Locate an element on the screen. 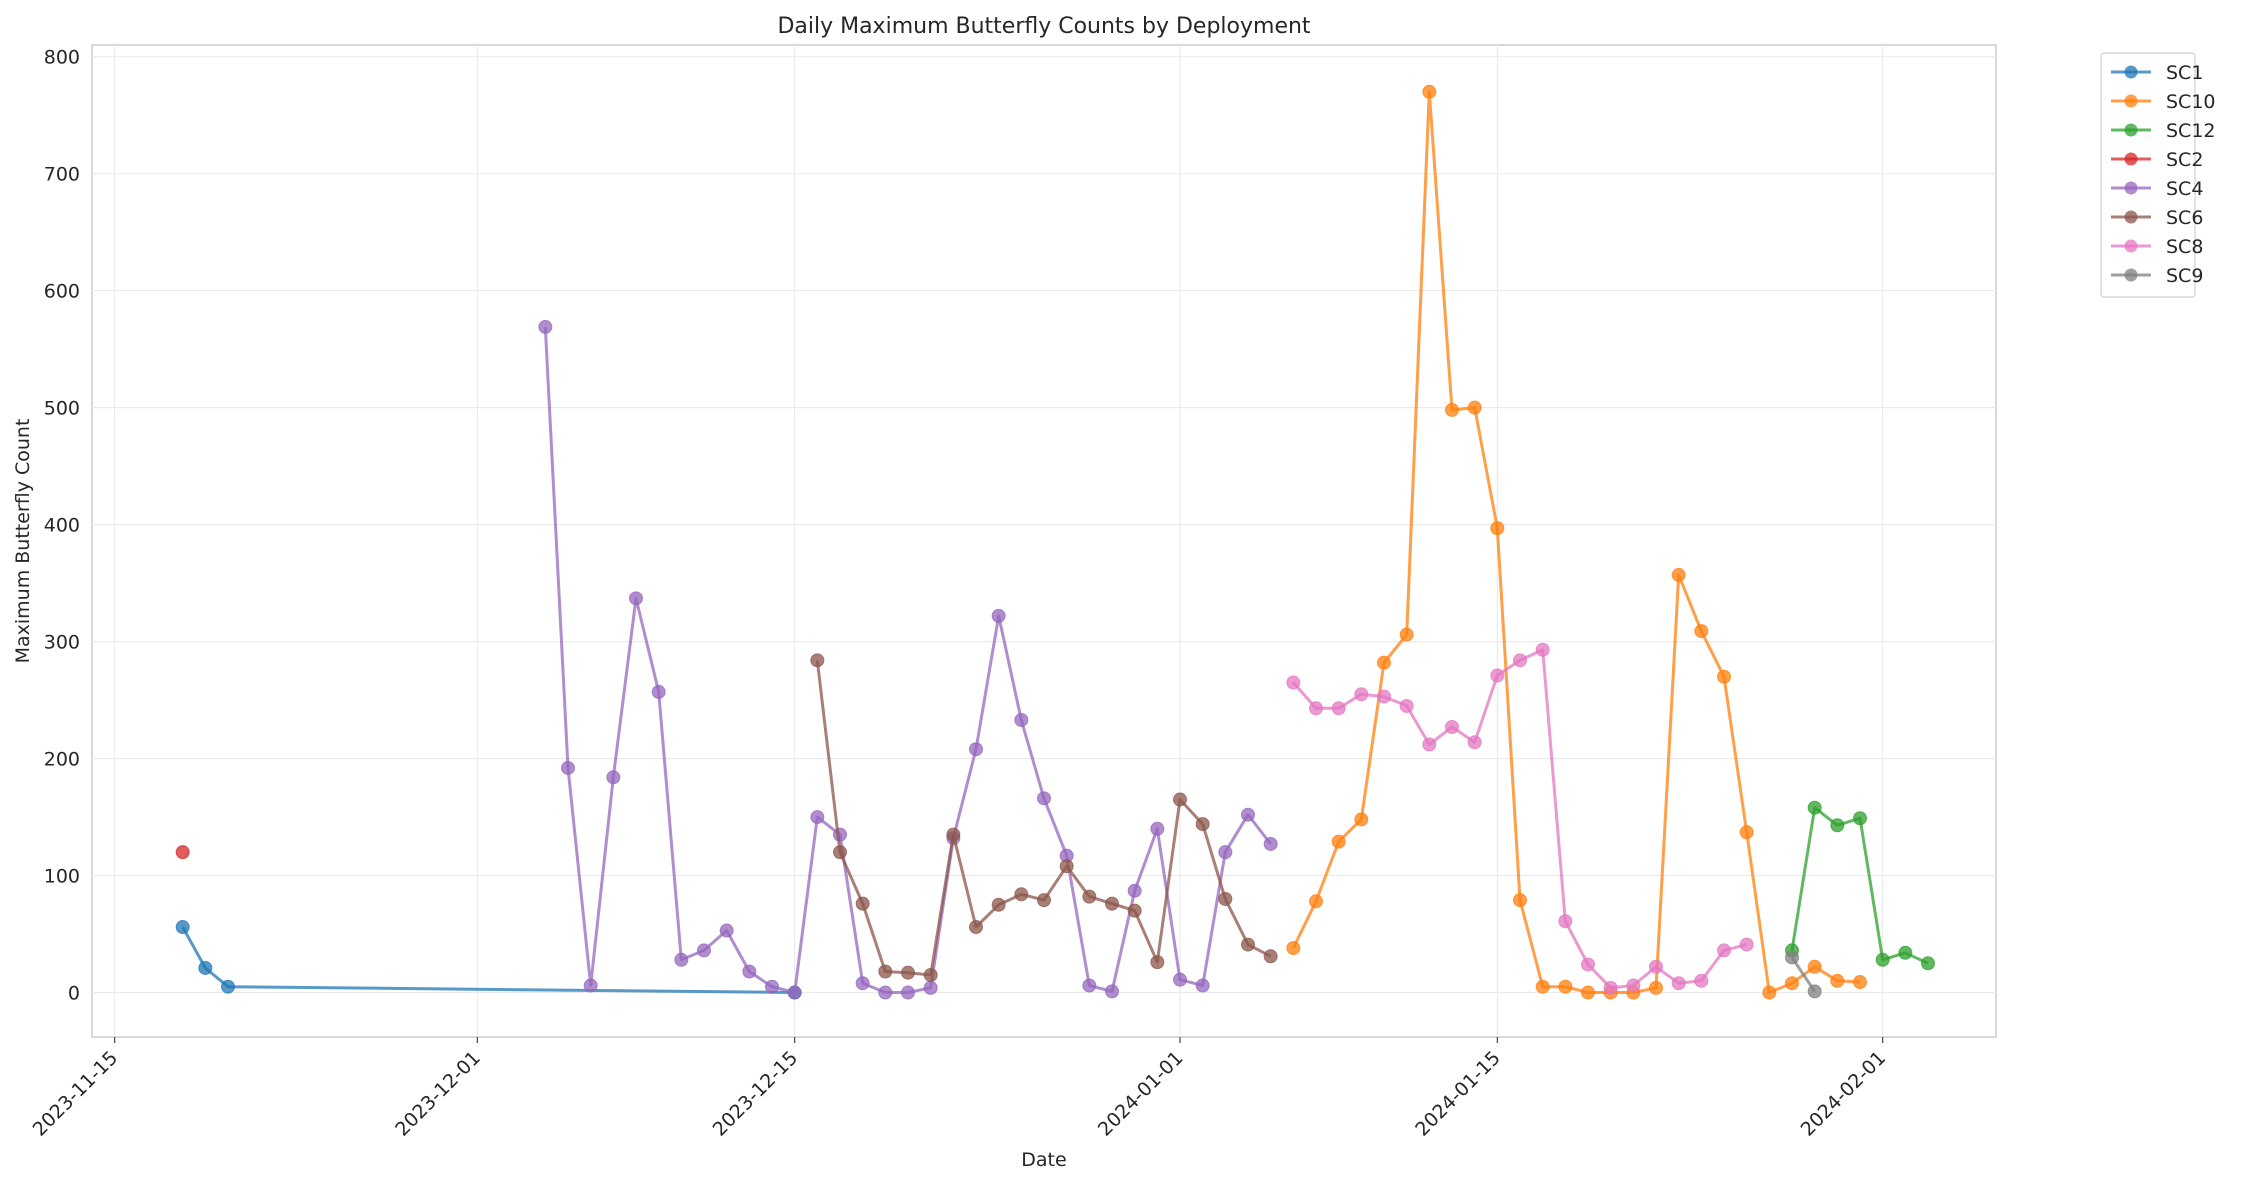 The height and width of the screenshot is (1184, 2242). legend-label: SC1 is located at coordinates (2184, 73).